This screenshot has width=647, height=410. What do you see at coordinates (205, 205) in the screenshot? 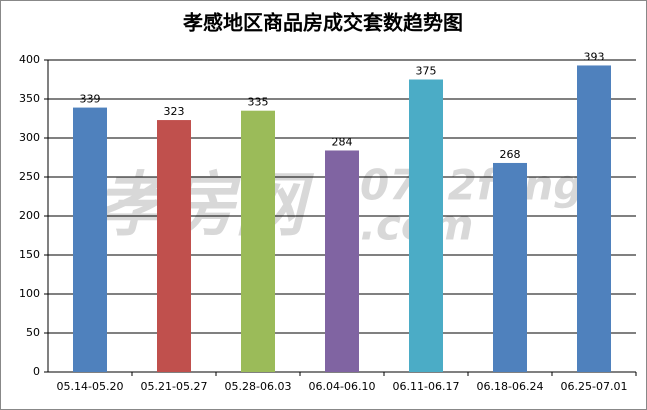
I see `watermark: 孝房网` at bounding box center [205, 205].